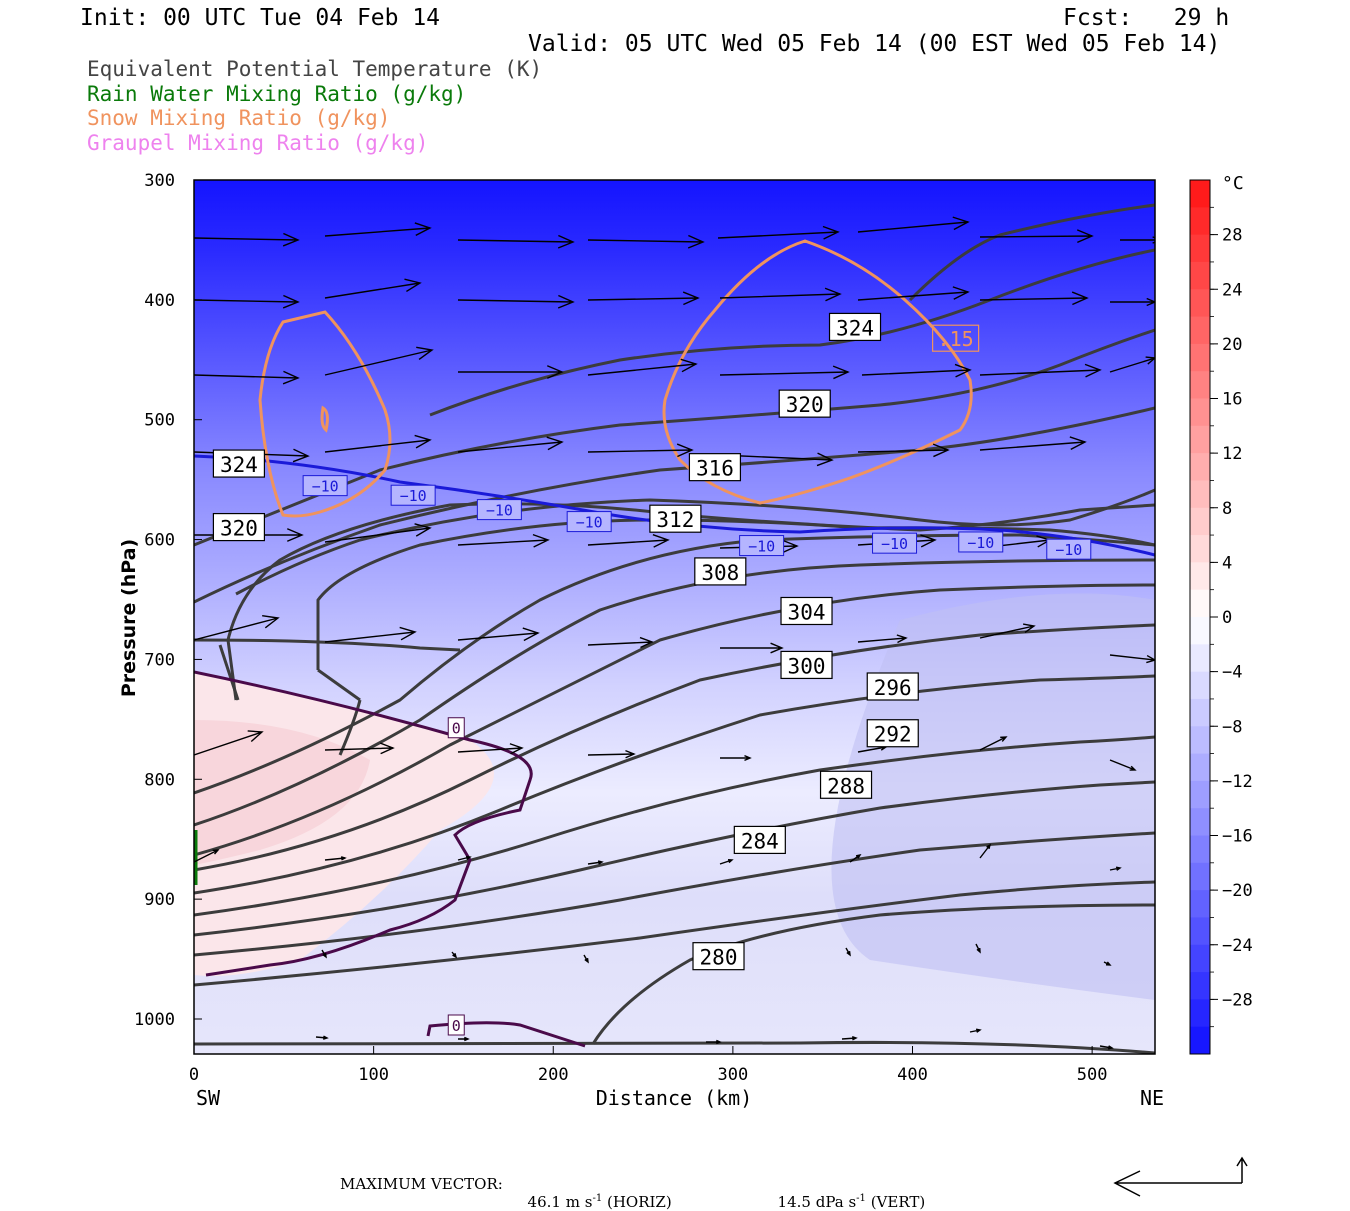 This screenshot has width=1350, height=1211. I want to click on x-axis-right-end: NE, so click(1152, 1098).